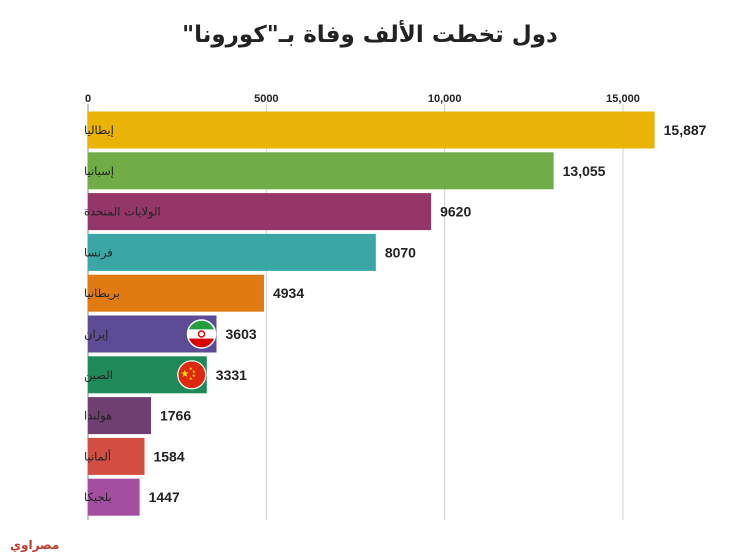 Image resolution: width=740 pixels, height=555 pixels. I want to click on value-label: 3331, so click(231, 375).